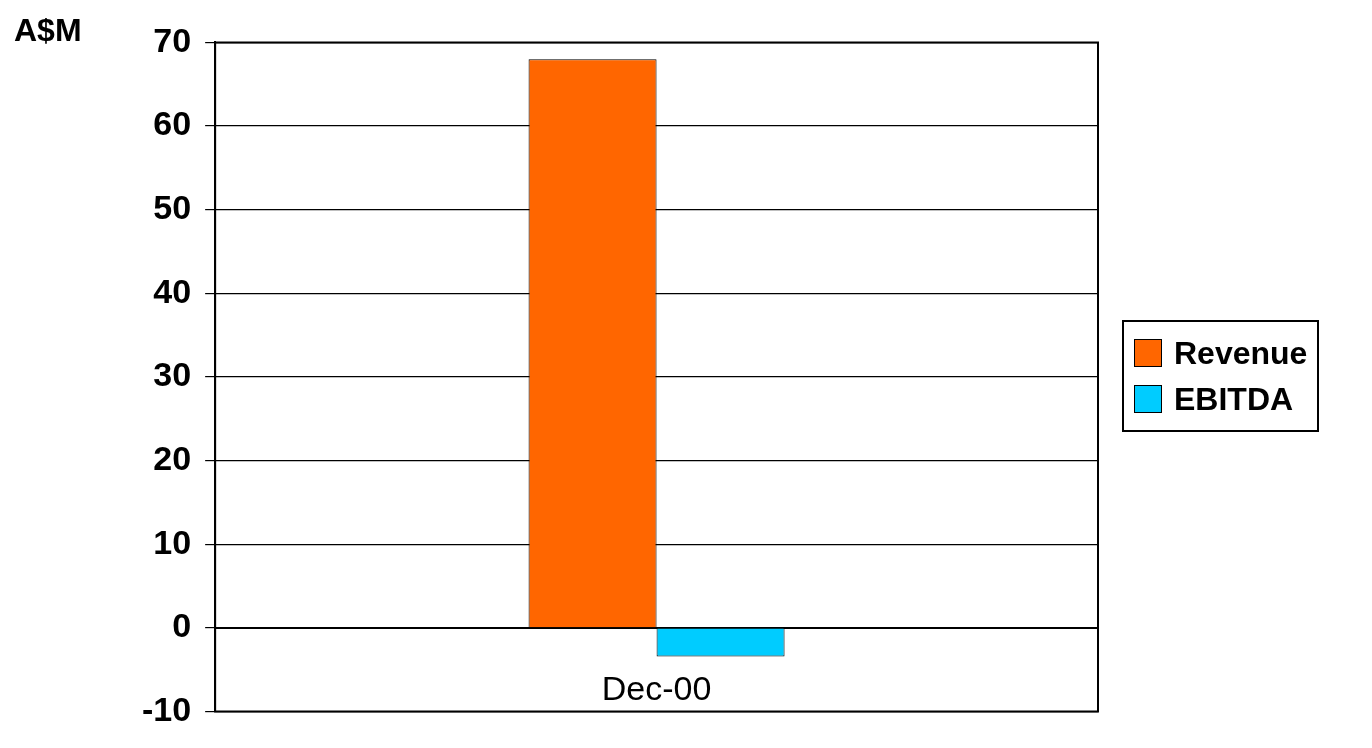 The image size is (1372, 748). I want to click on y-tick-label: 40, so click(172, 290).